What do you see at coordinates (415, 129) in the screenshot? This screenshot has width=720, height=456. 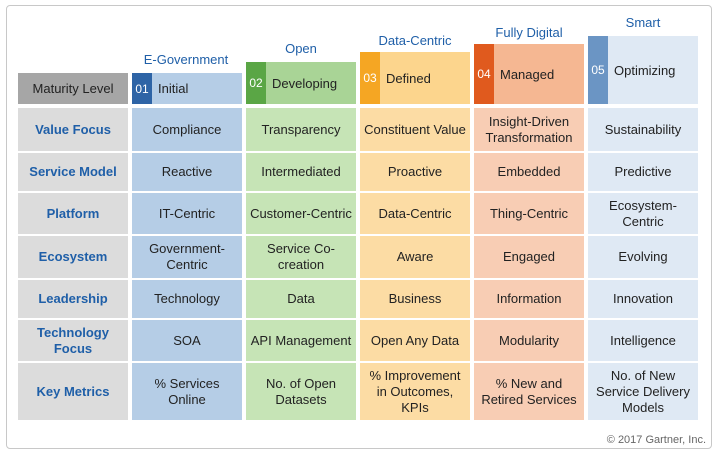 I see `grid-cell: Constituent Value` at bounding box center [415, 129].